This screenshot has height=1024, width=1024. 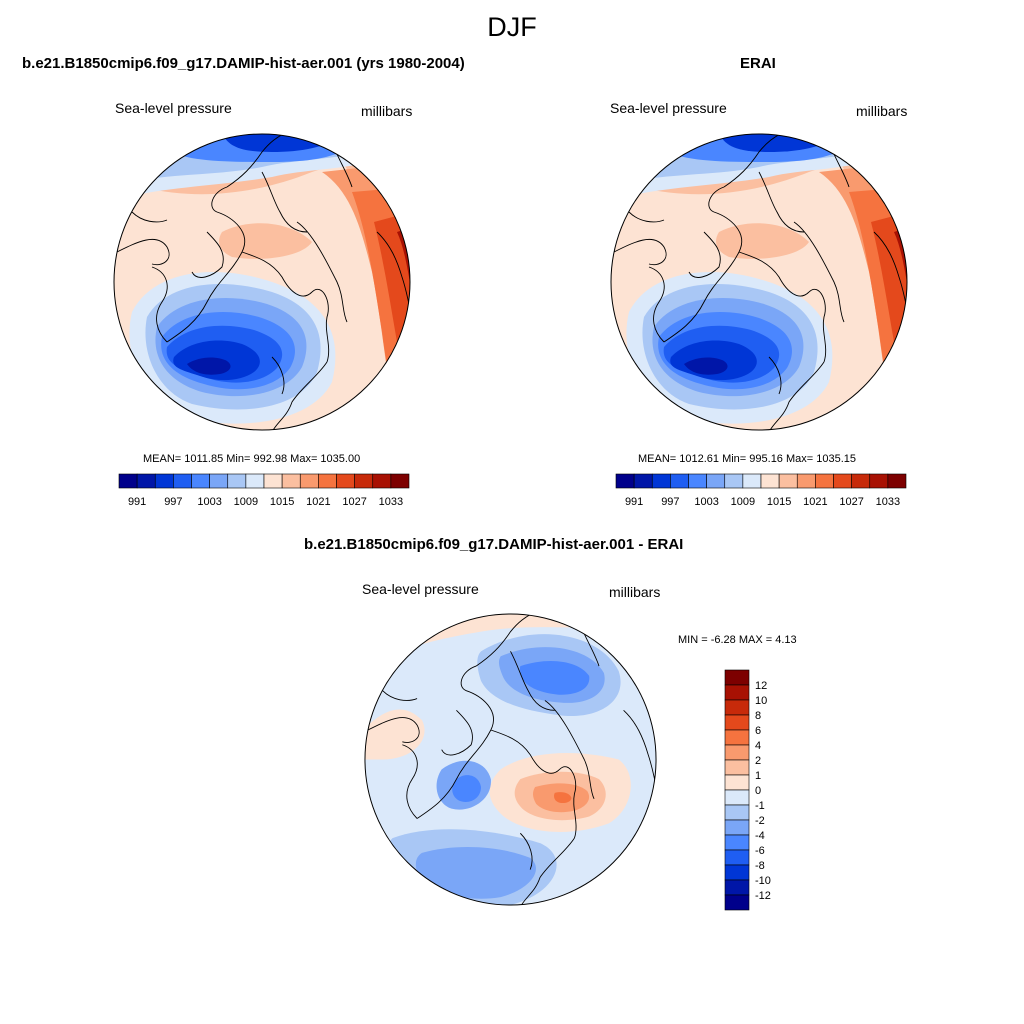 I want to click on model-colorbar-tick-label: 1021, so click(x=318, y=502).